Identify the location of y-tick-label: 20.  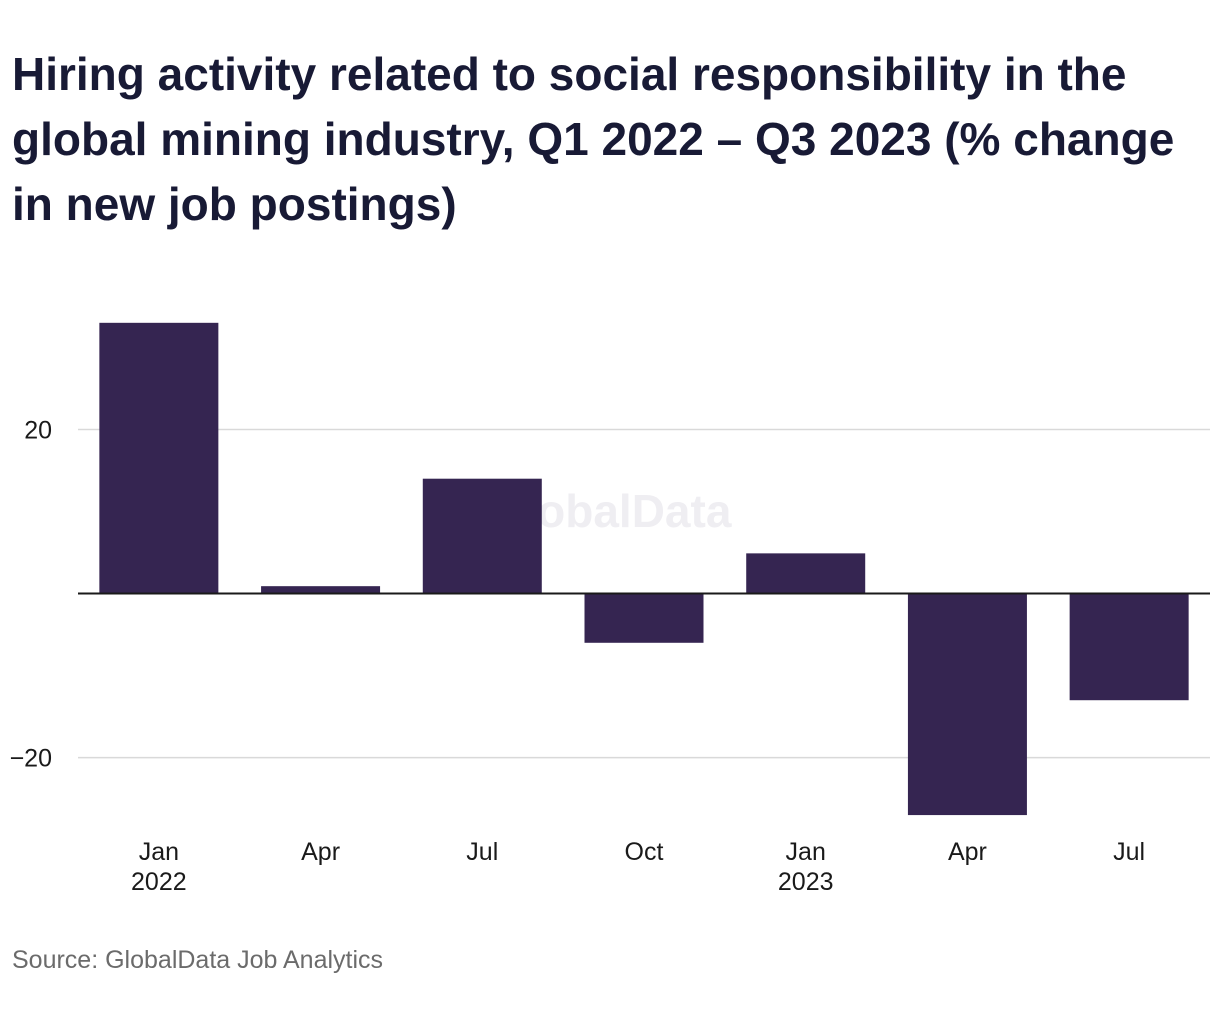
(38, 430).